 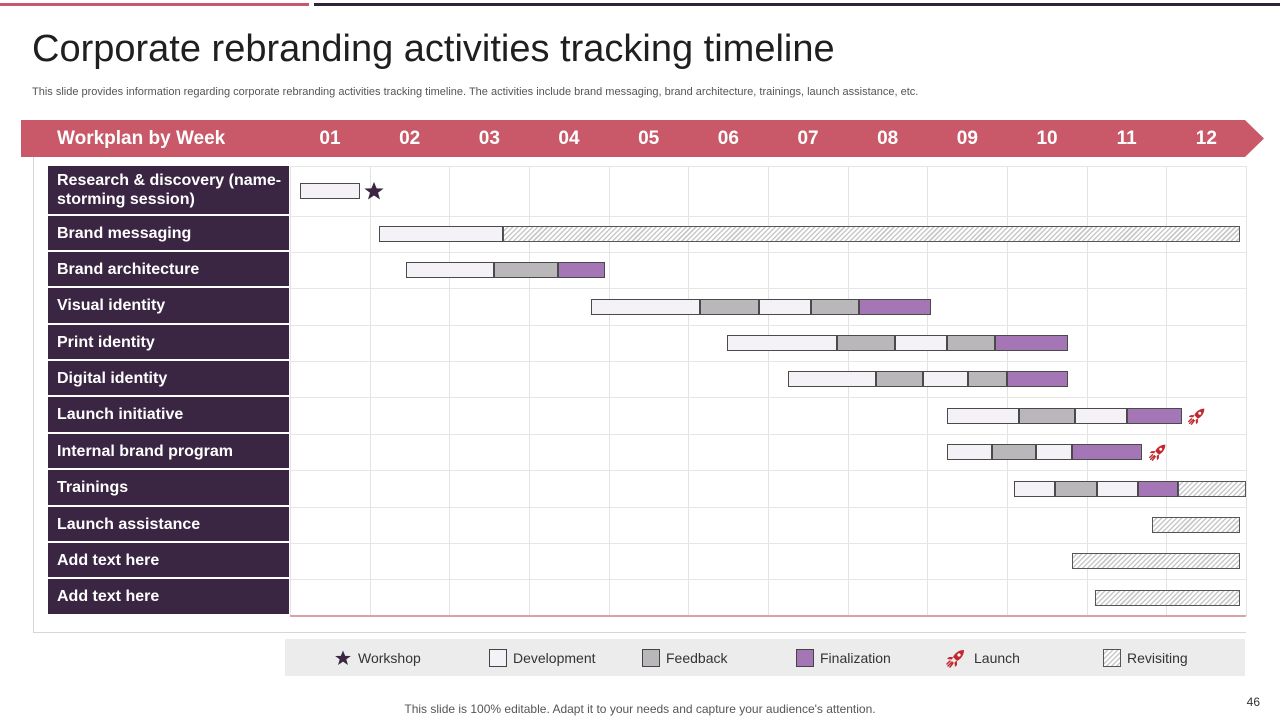 I want to click on week-label-05: 05, so click(x=649, y=138).